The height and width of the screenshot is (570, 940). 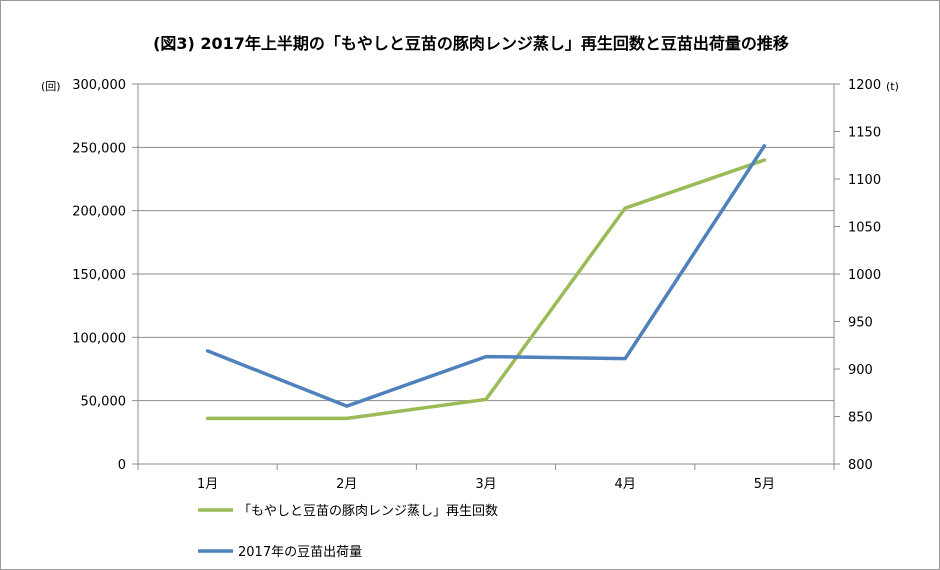 I want to click on x-tick-label: 5月, so click(x=764, y=484).